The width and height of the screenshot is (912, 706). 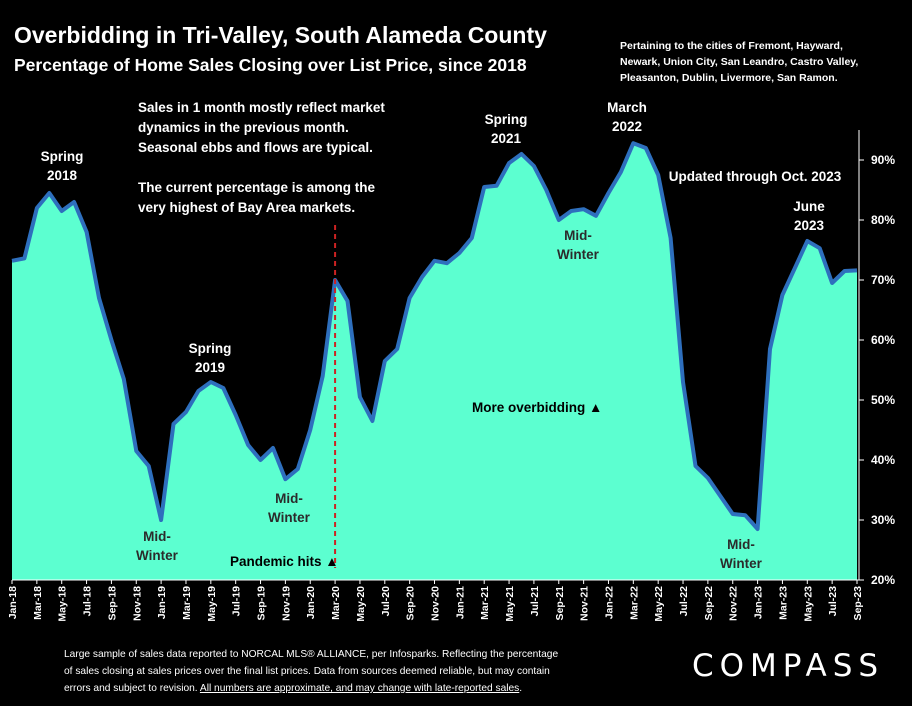 What do you see at coordinates (261, 107) in the screenshot?
I see `chart-note-line: Sales in 1 month mostly reflect market` at bounding box center [261, 107].